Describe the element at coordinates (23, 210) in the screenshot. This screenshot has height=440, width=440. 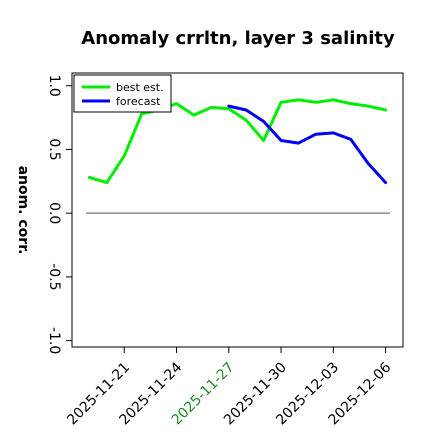
I see `y-axis-label: anom. corr.` at that location.